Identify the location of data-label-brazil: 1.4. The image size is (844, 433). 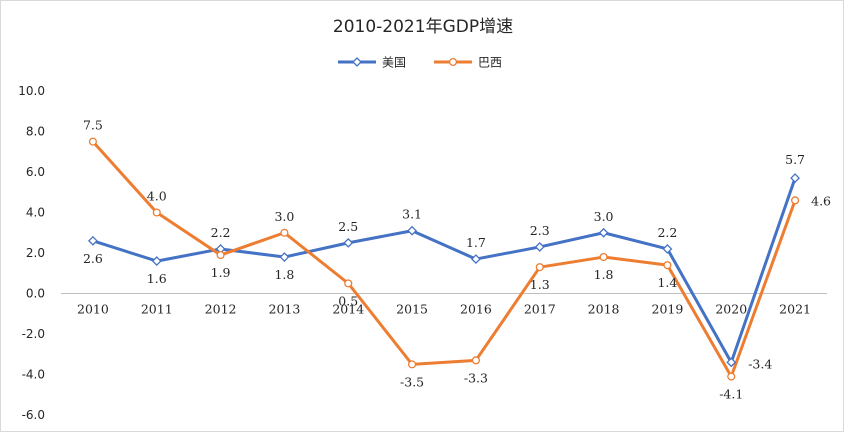
(667, 282).